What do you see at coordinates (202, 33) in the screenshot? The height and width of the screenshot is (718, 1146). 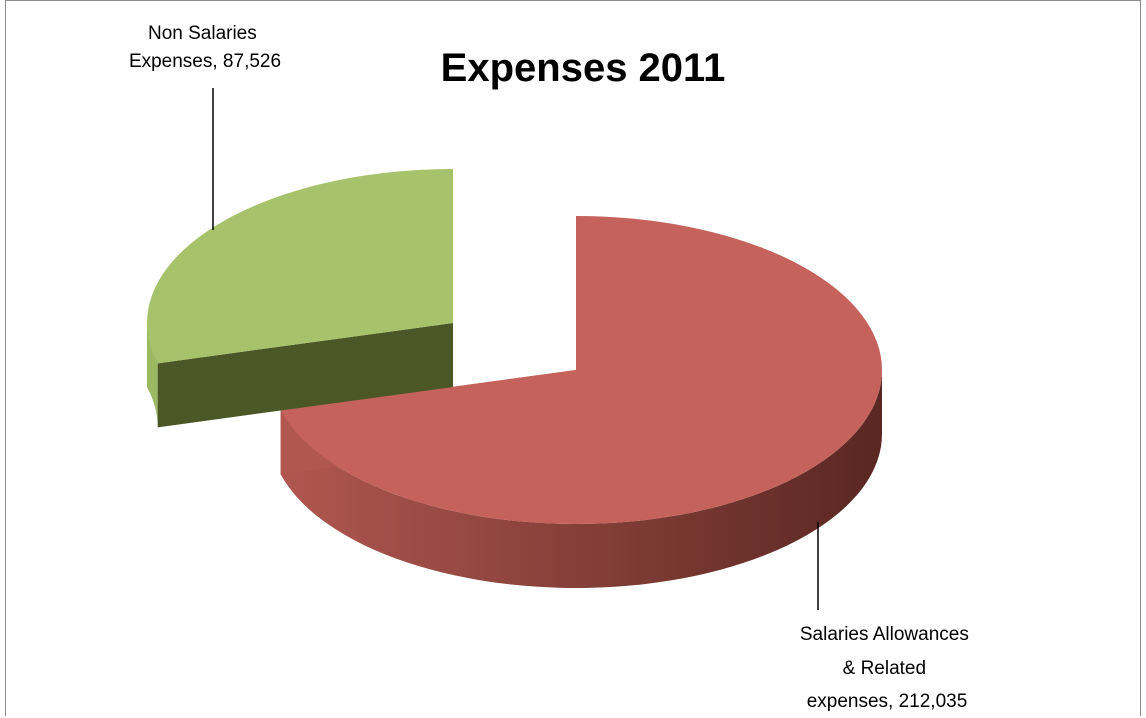 I see `data-label-non-salaries-line-1: Non Salaries` at bounding box center [202, 33].